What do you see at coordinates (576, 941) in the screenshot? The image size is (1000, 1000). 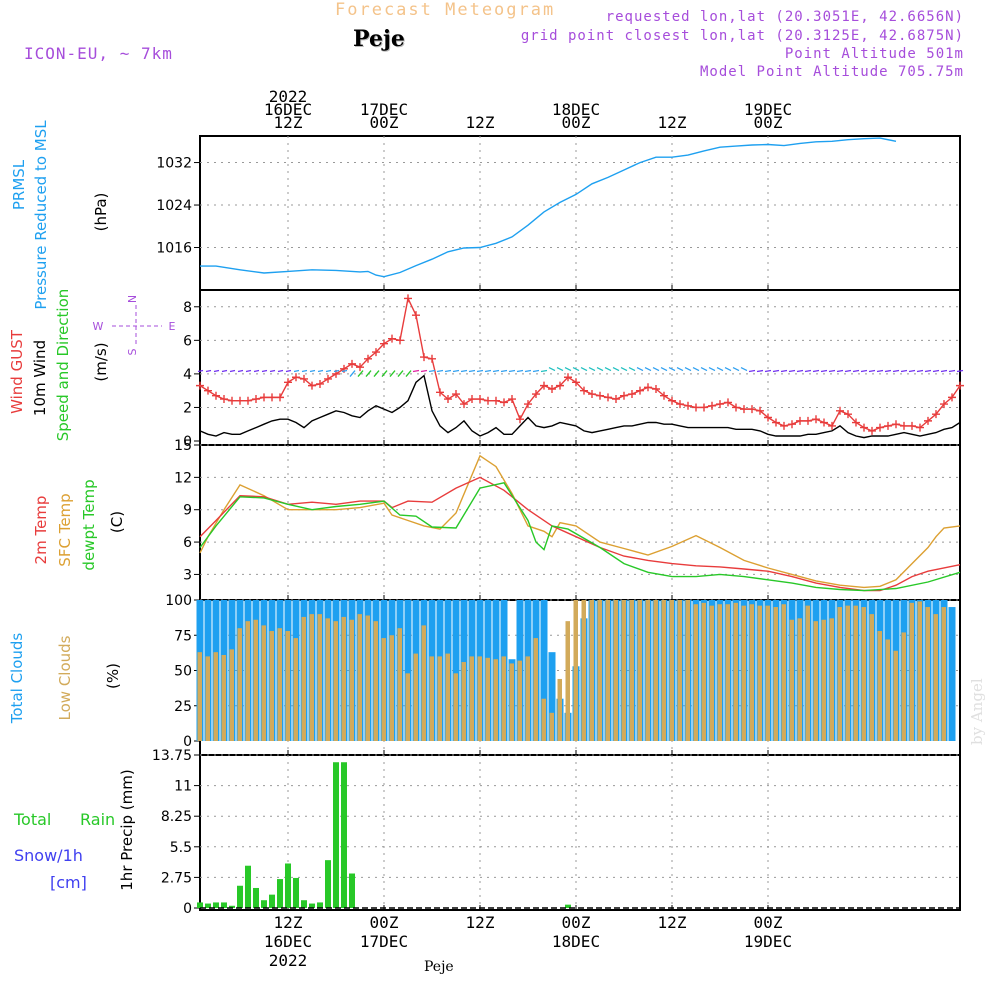 I see `time-axis-label: 18DEC` at bounding box center [576, 941].